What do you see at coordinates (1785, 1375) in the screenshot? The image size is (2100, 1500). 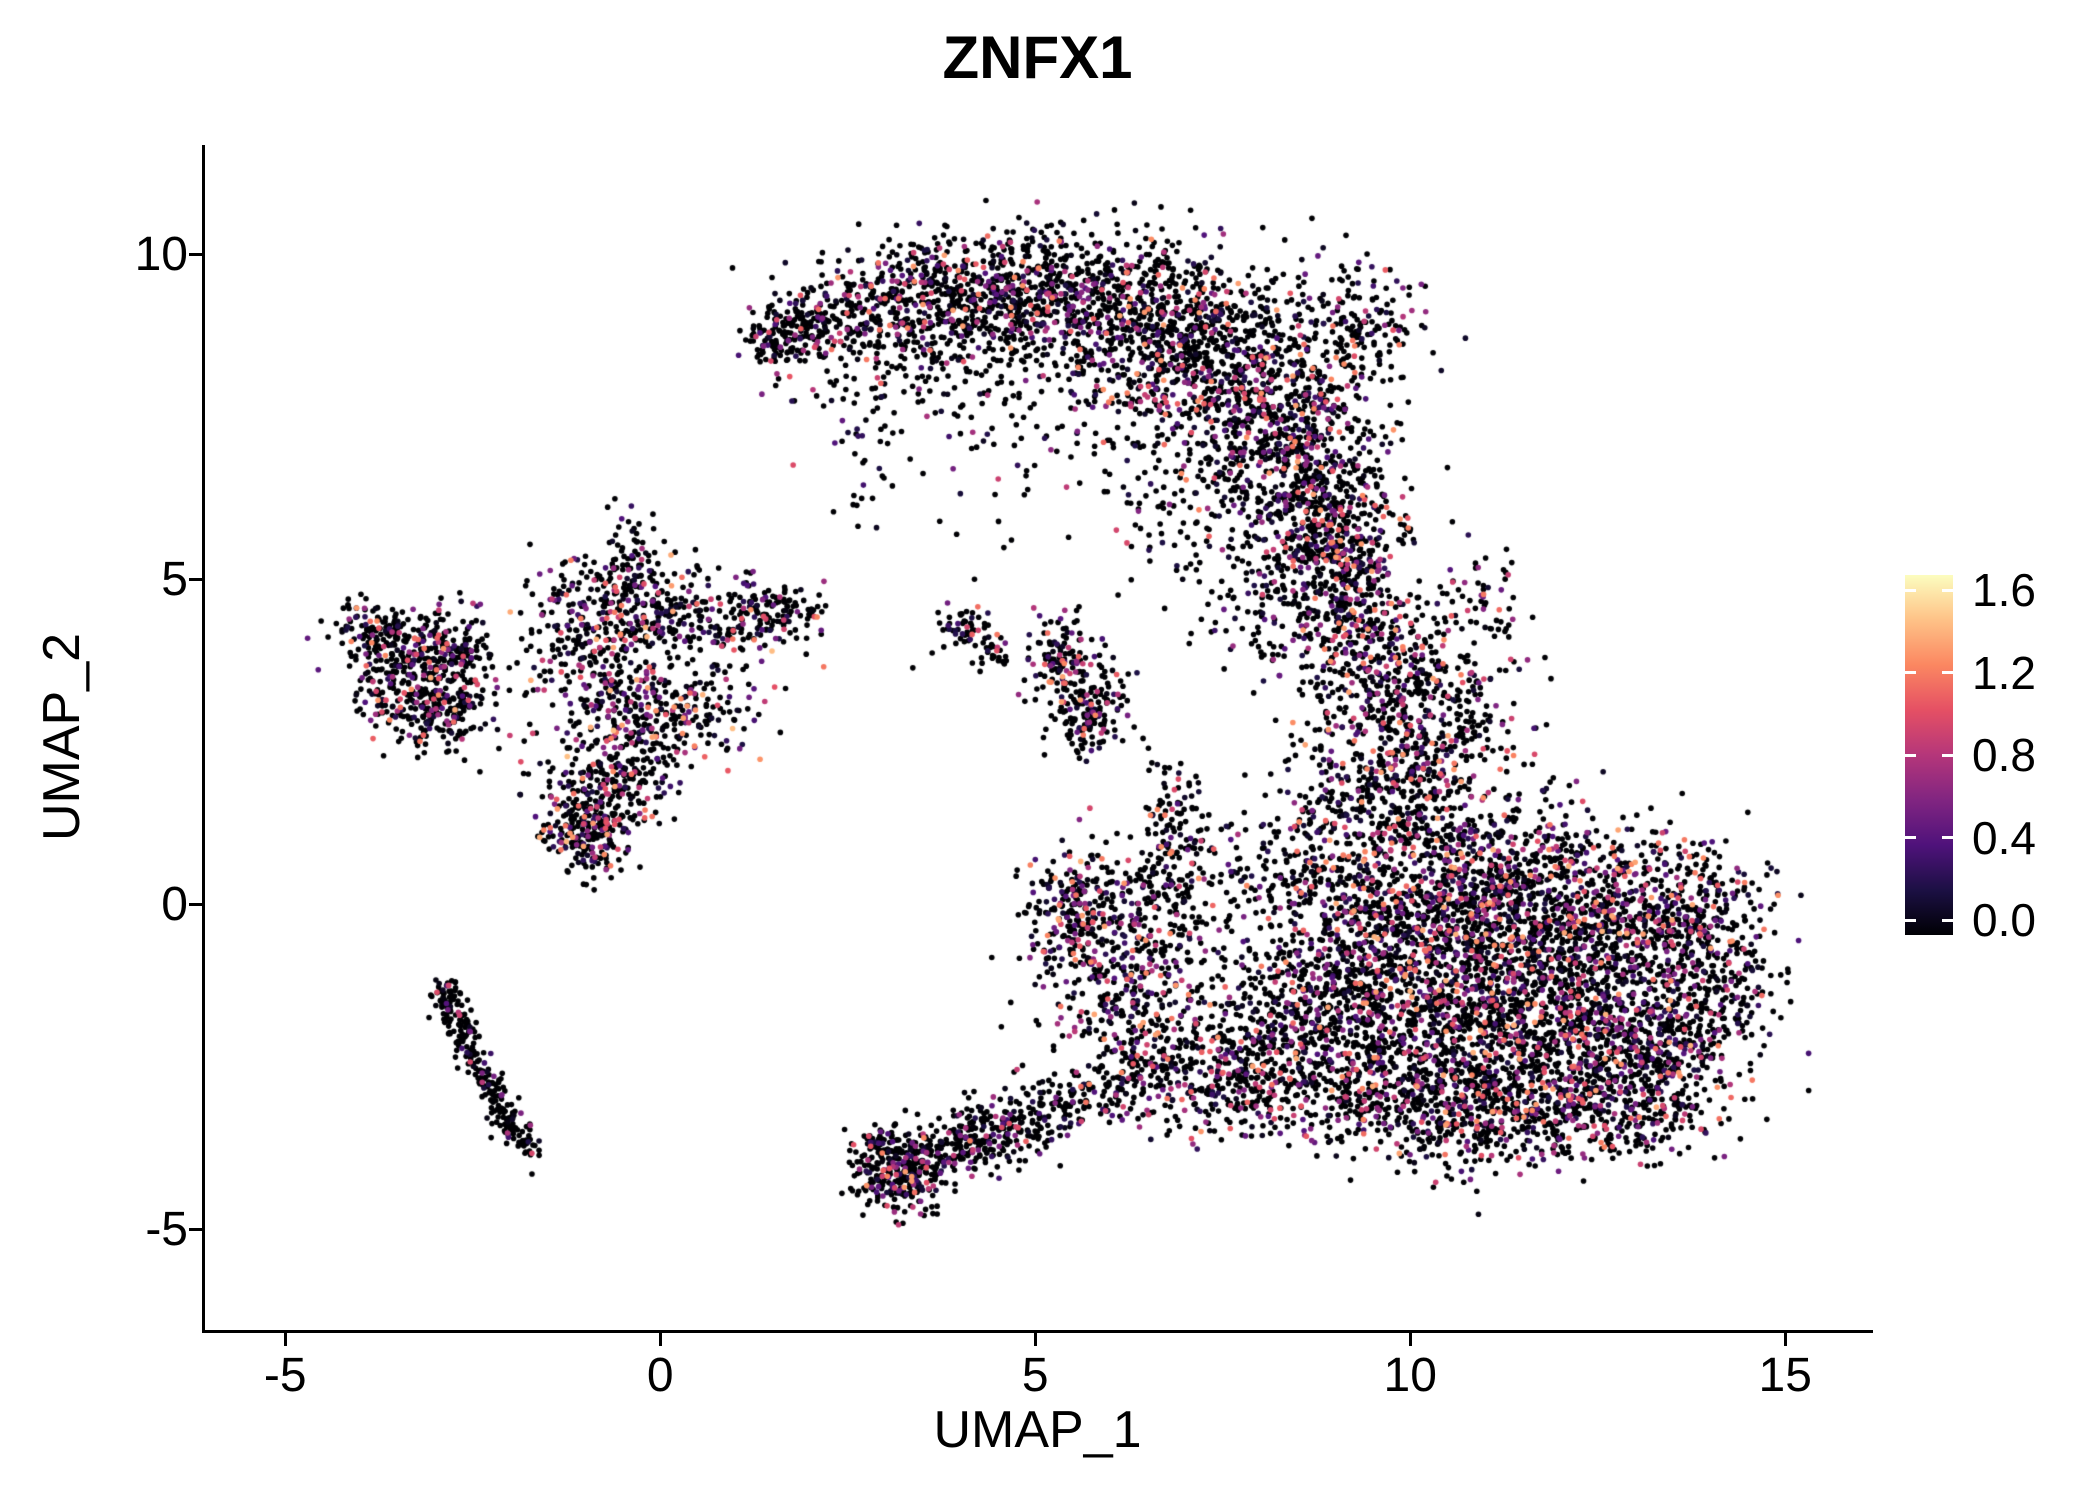 I see `x-tick-label: 15` at bounding box center [1785, 1375].